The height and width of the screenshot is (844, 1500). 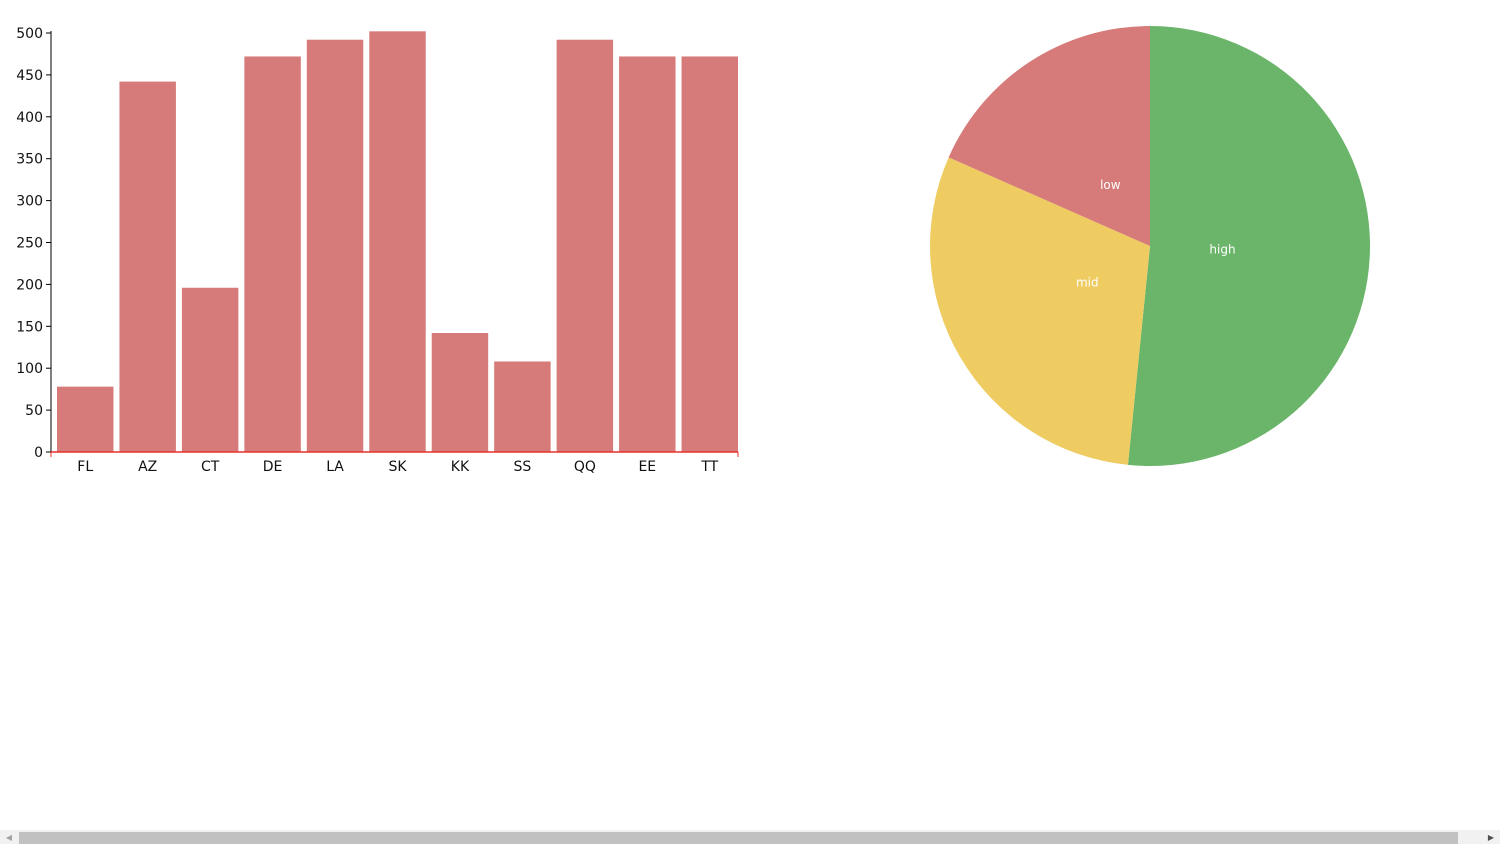 I want to click on x-tick-label: EE, so click(x=647, y=467).